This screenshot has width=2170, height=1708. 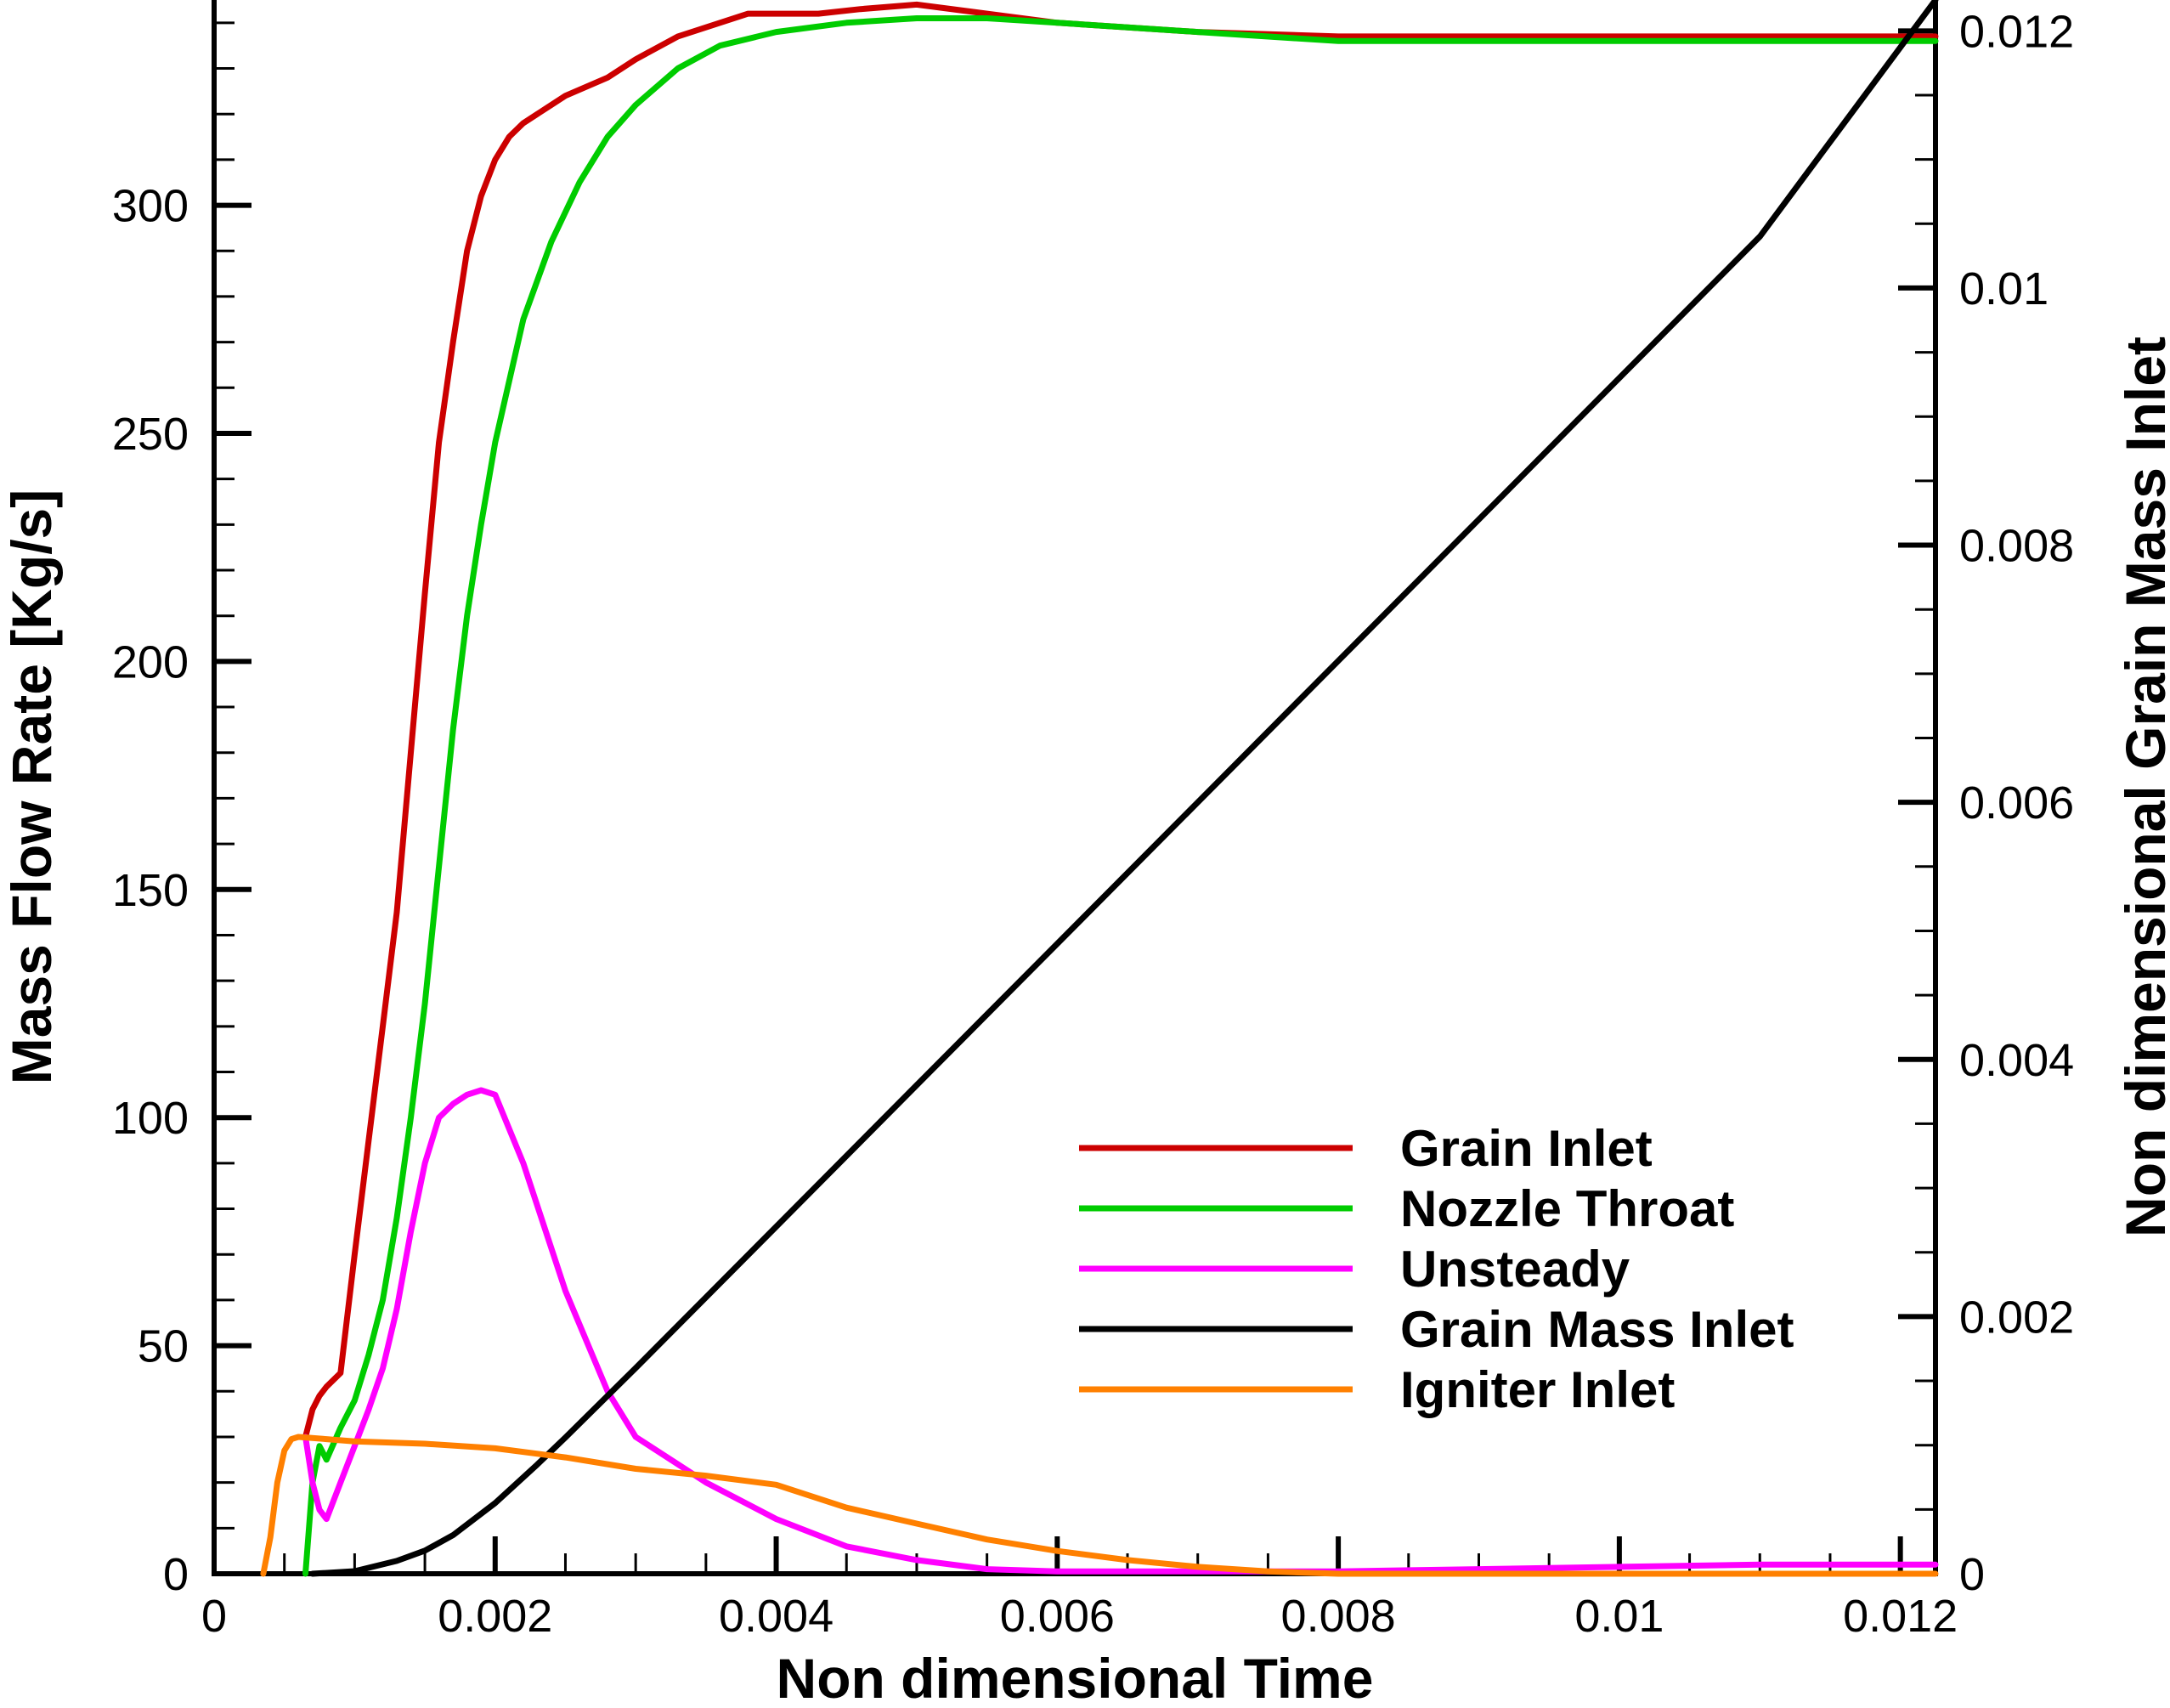 What do you see at coordinates (1057, 1617) in the screenshot?
I see `x-tick-label: 0.006` at bounding box center [1057, 1617].